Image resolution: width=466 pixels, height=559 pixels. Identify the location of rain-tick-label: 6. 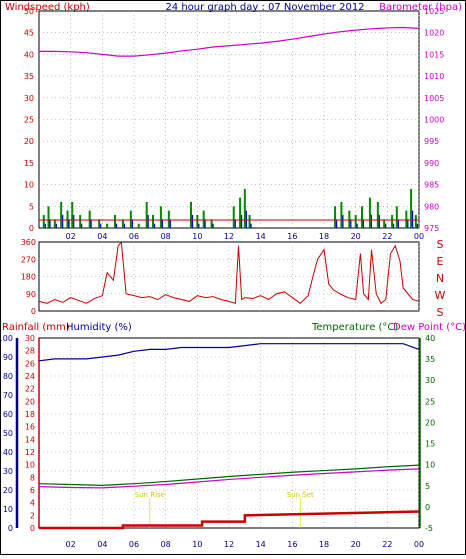
(32, 490).